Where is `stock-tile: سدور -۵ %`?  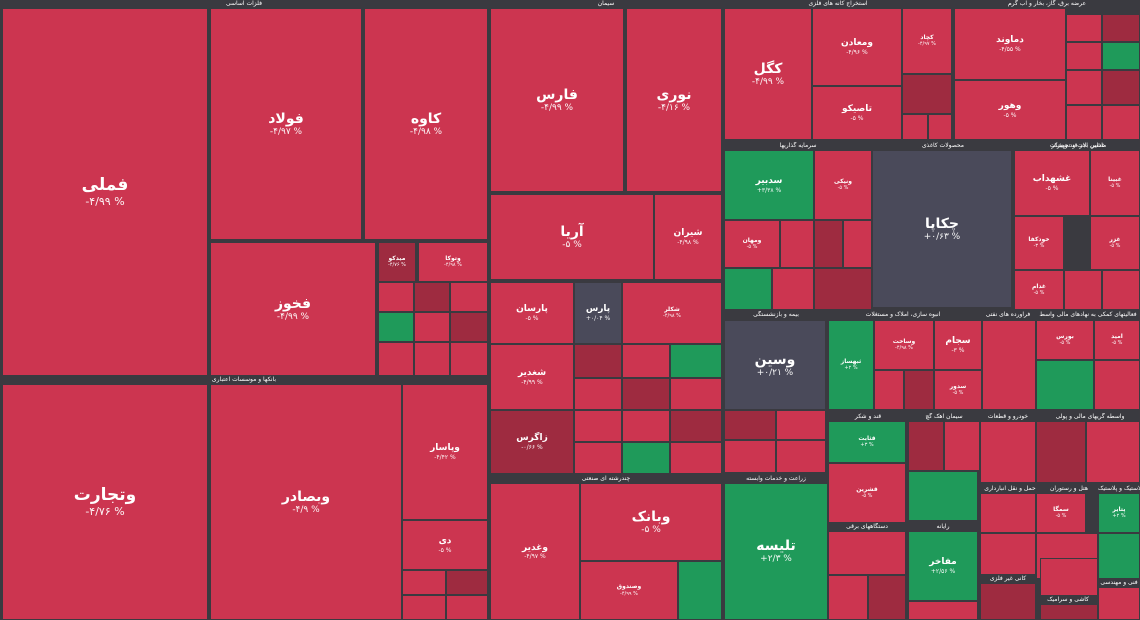
stock-tile: سدور -۵ % is located at coordinates (958, 390).